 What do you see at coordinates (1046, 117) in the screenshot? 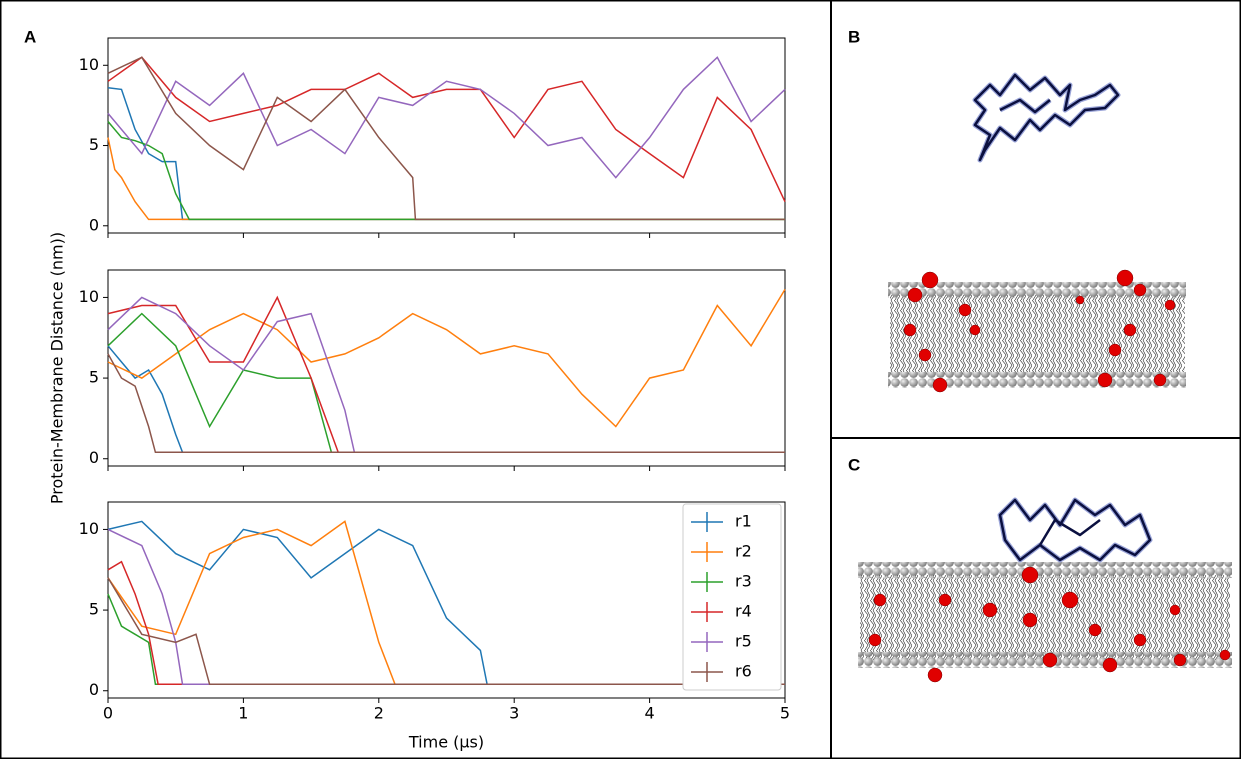
I see `protein-illustration` at bounding box center [1046, 117].